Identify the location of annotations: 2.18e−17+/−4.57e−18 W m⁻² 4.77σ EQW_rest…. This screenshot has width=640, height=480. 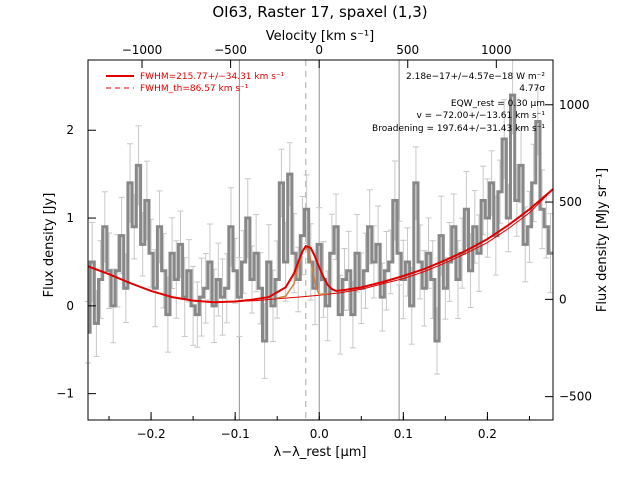
(458, 103).